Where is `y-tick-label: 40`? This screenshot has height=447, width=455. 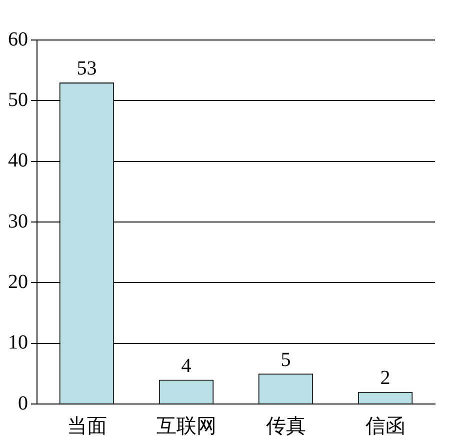
y-tick-label: 40 is located at coordinates (18, 161).